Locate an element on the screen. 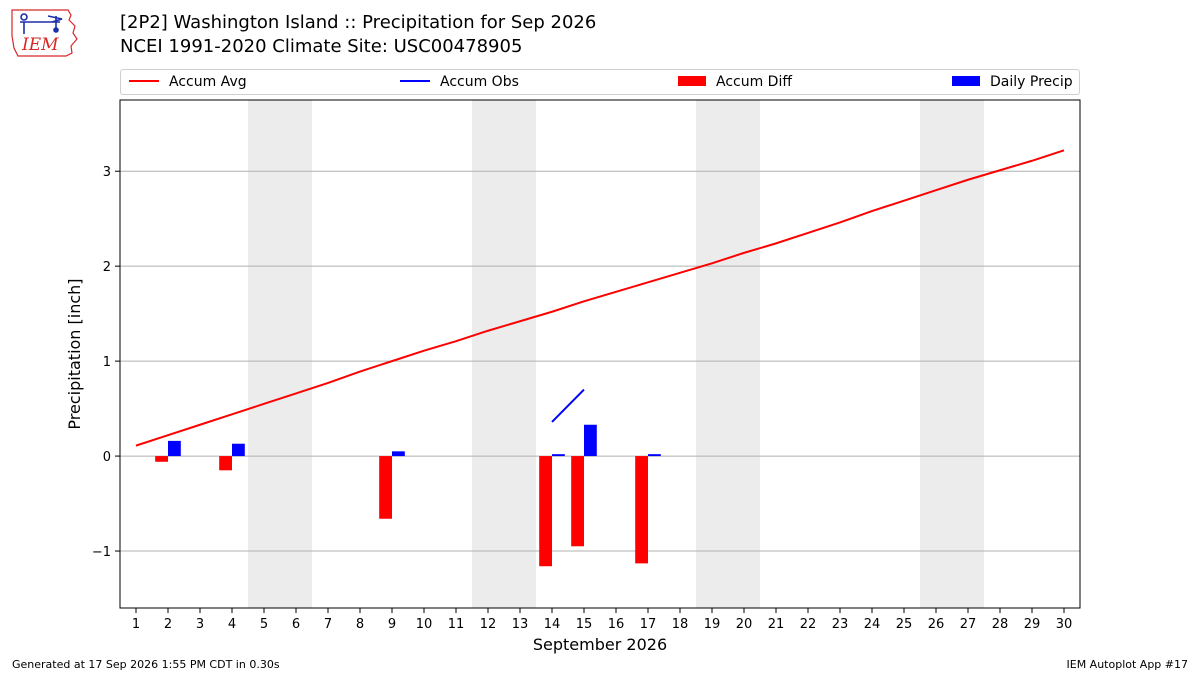 Image resolution: width=1200 pixels, height=675 pixels. legend-swatch-accum-obs is located at coordinates (415, 81).